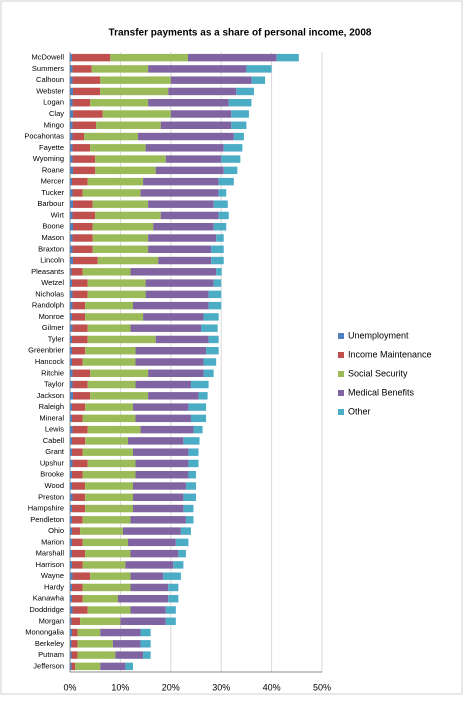 The image size is (466, 701). Describe the element at coordinates (47, 271) in the screenshot. I see `y-tick-label: Pleasants` at that location.